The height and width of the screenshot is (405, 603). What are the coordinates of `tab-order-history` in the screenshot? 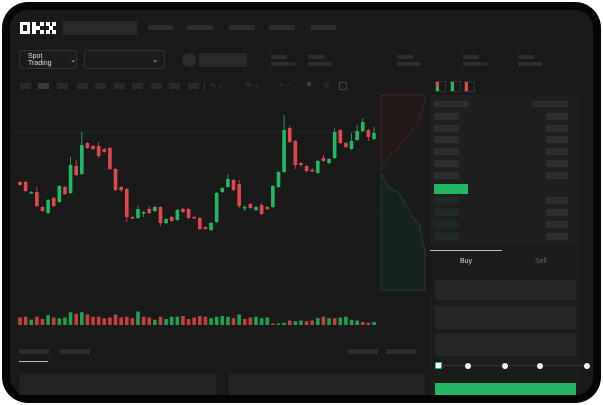 It's located at (75, 351).